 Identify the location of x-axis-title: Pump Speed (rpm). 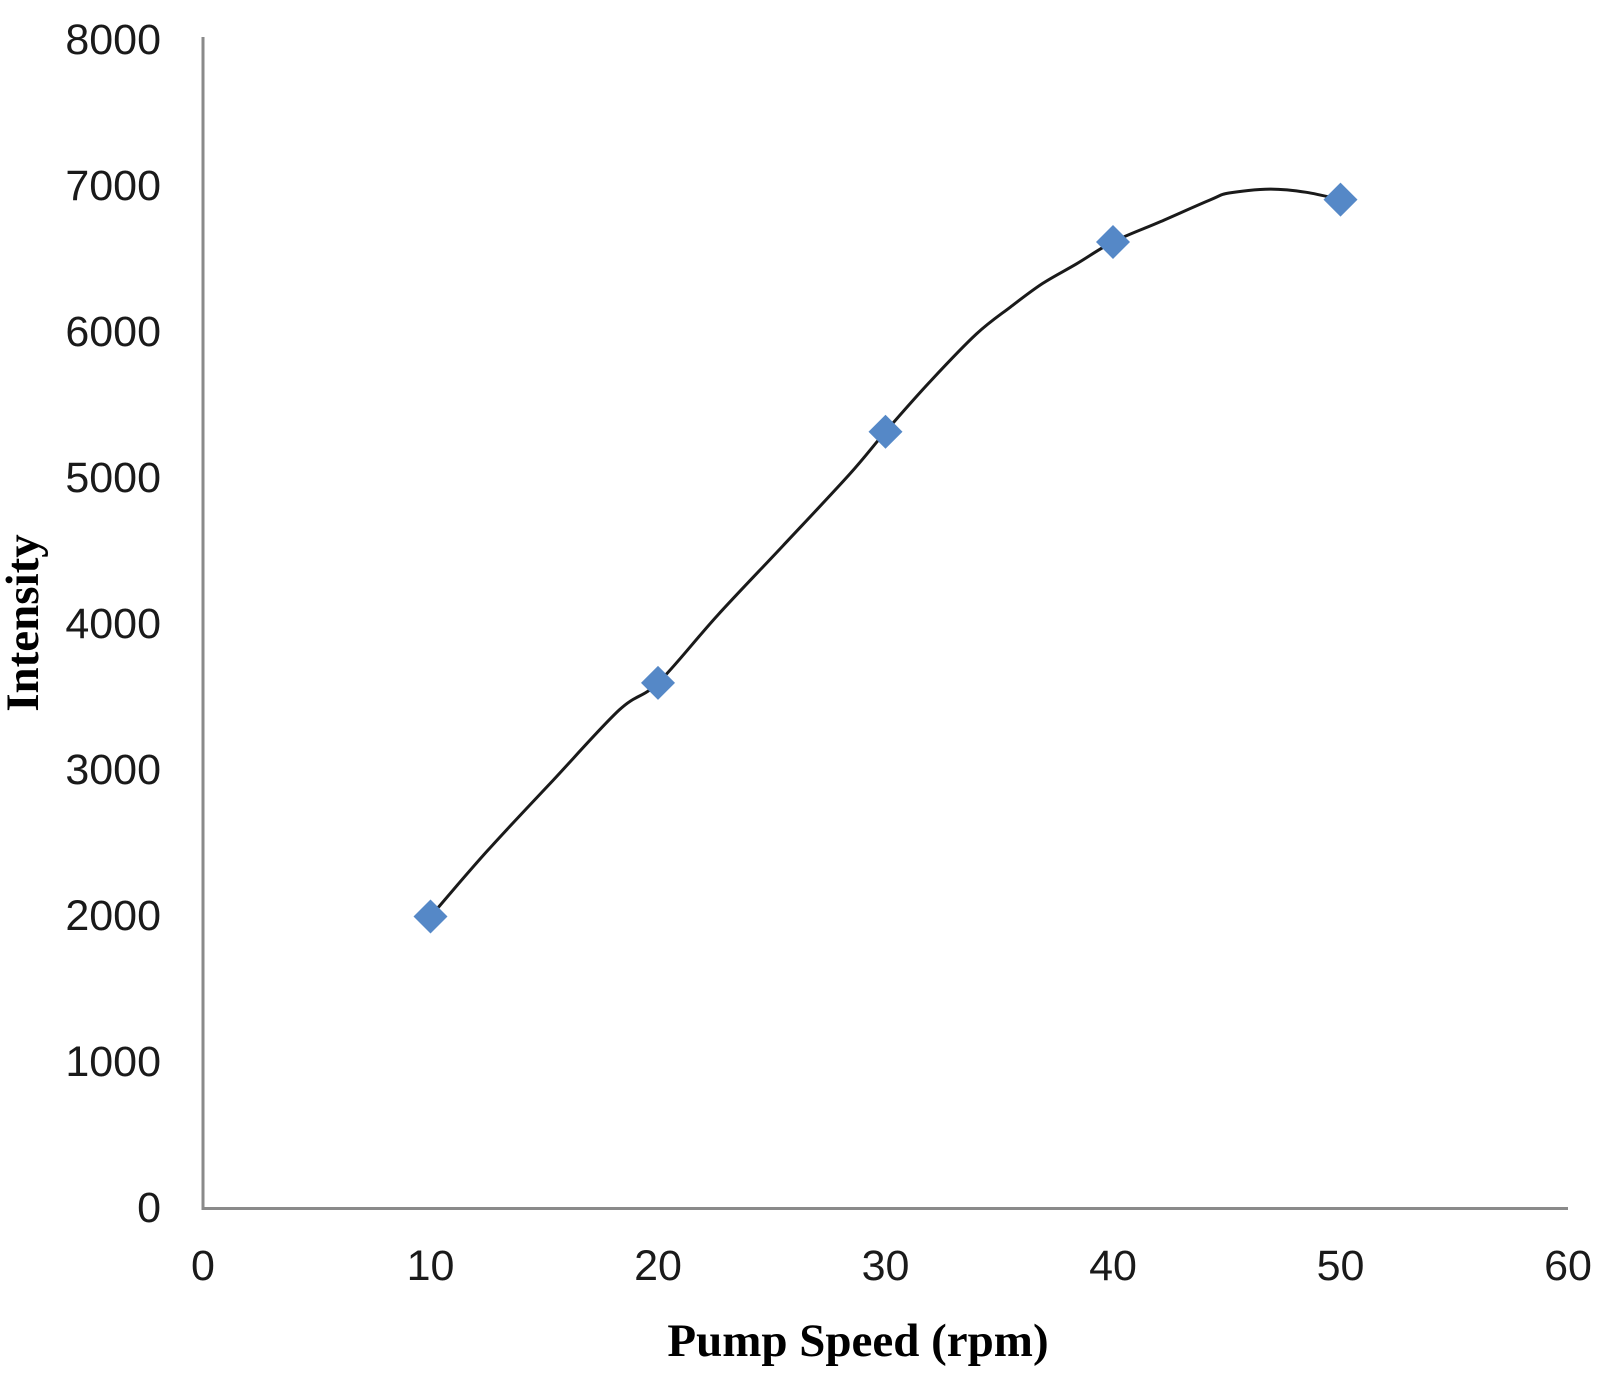
(857, 1341).